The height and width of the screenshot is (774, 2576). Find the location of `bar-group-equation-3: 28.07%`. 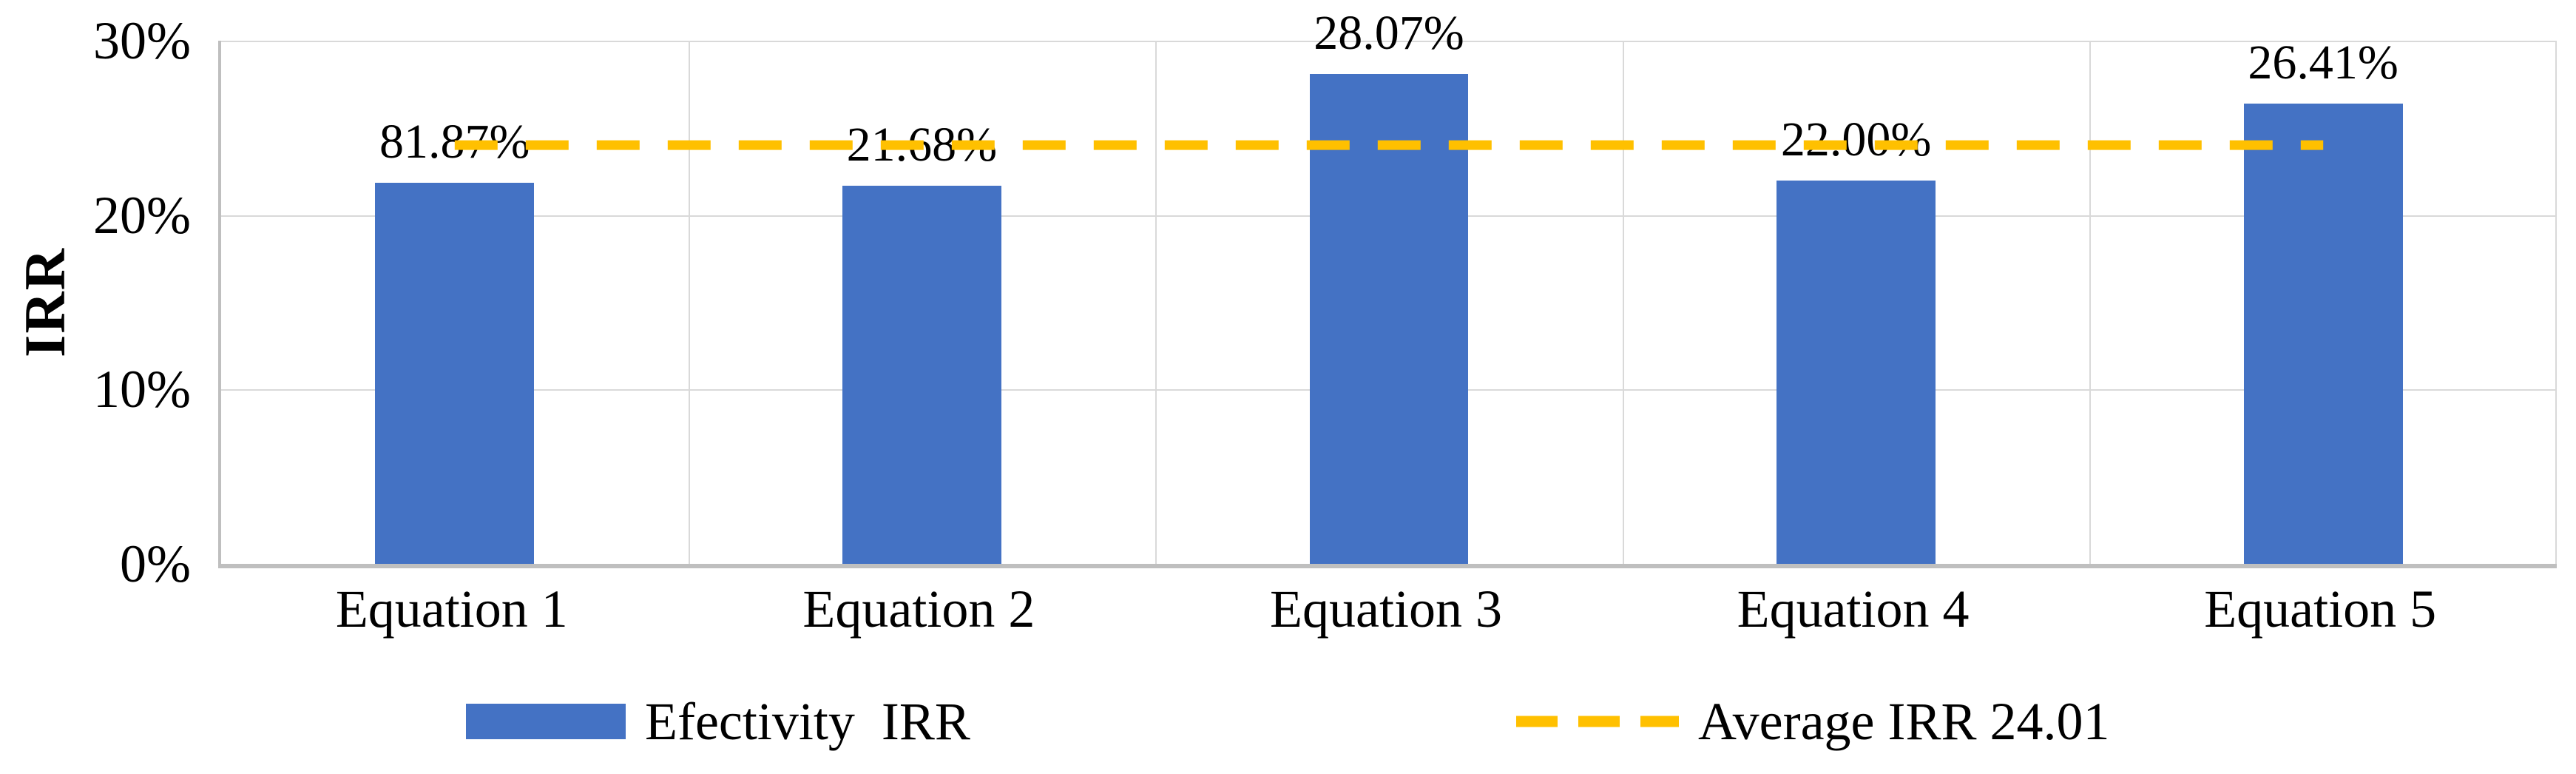

bar-group-equation-3: 28.07% is located at coordinates (1389, 286).